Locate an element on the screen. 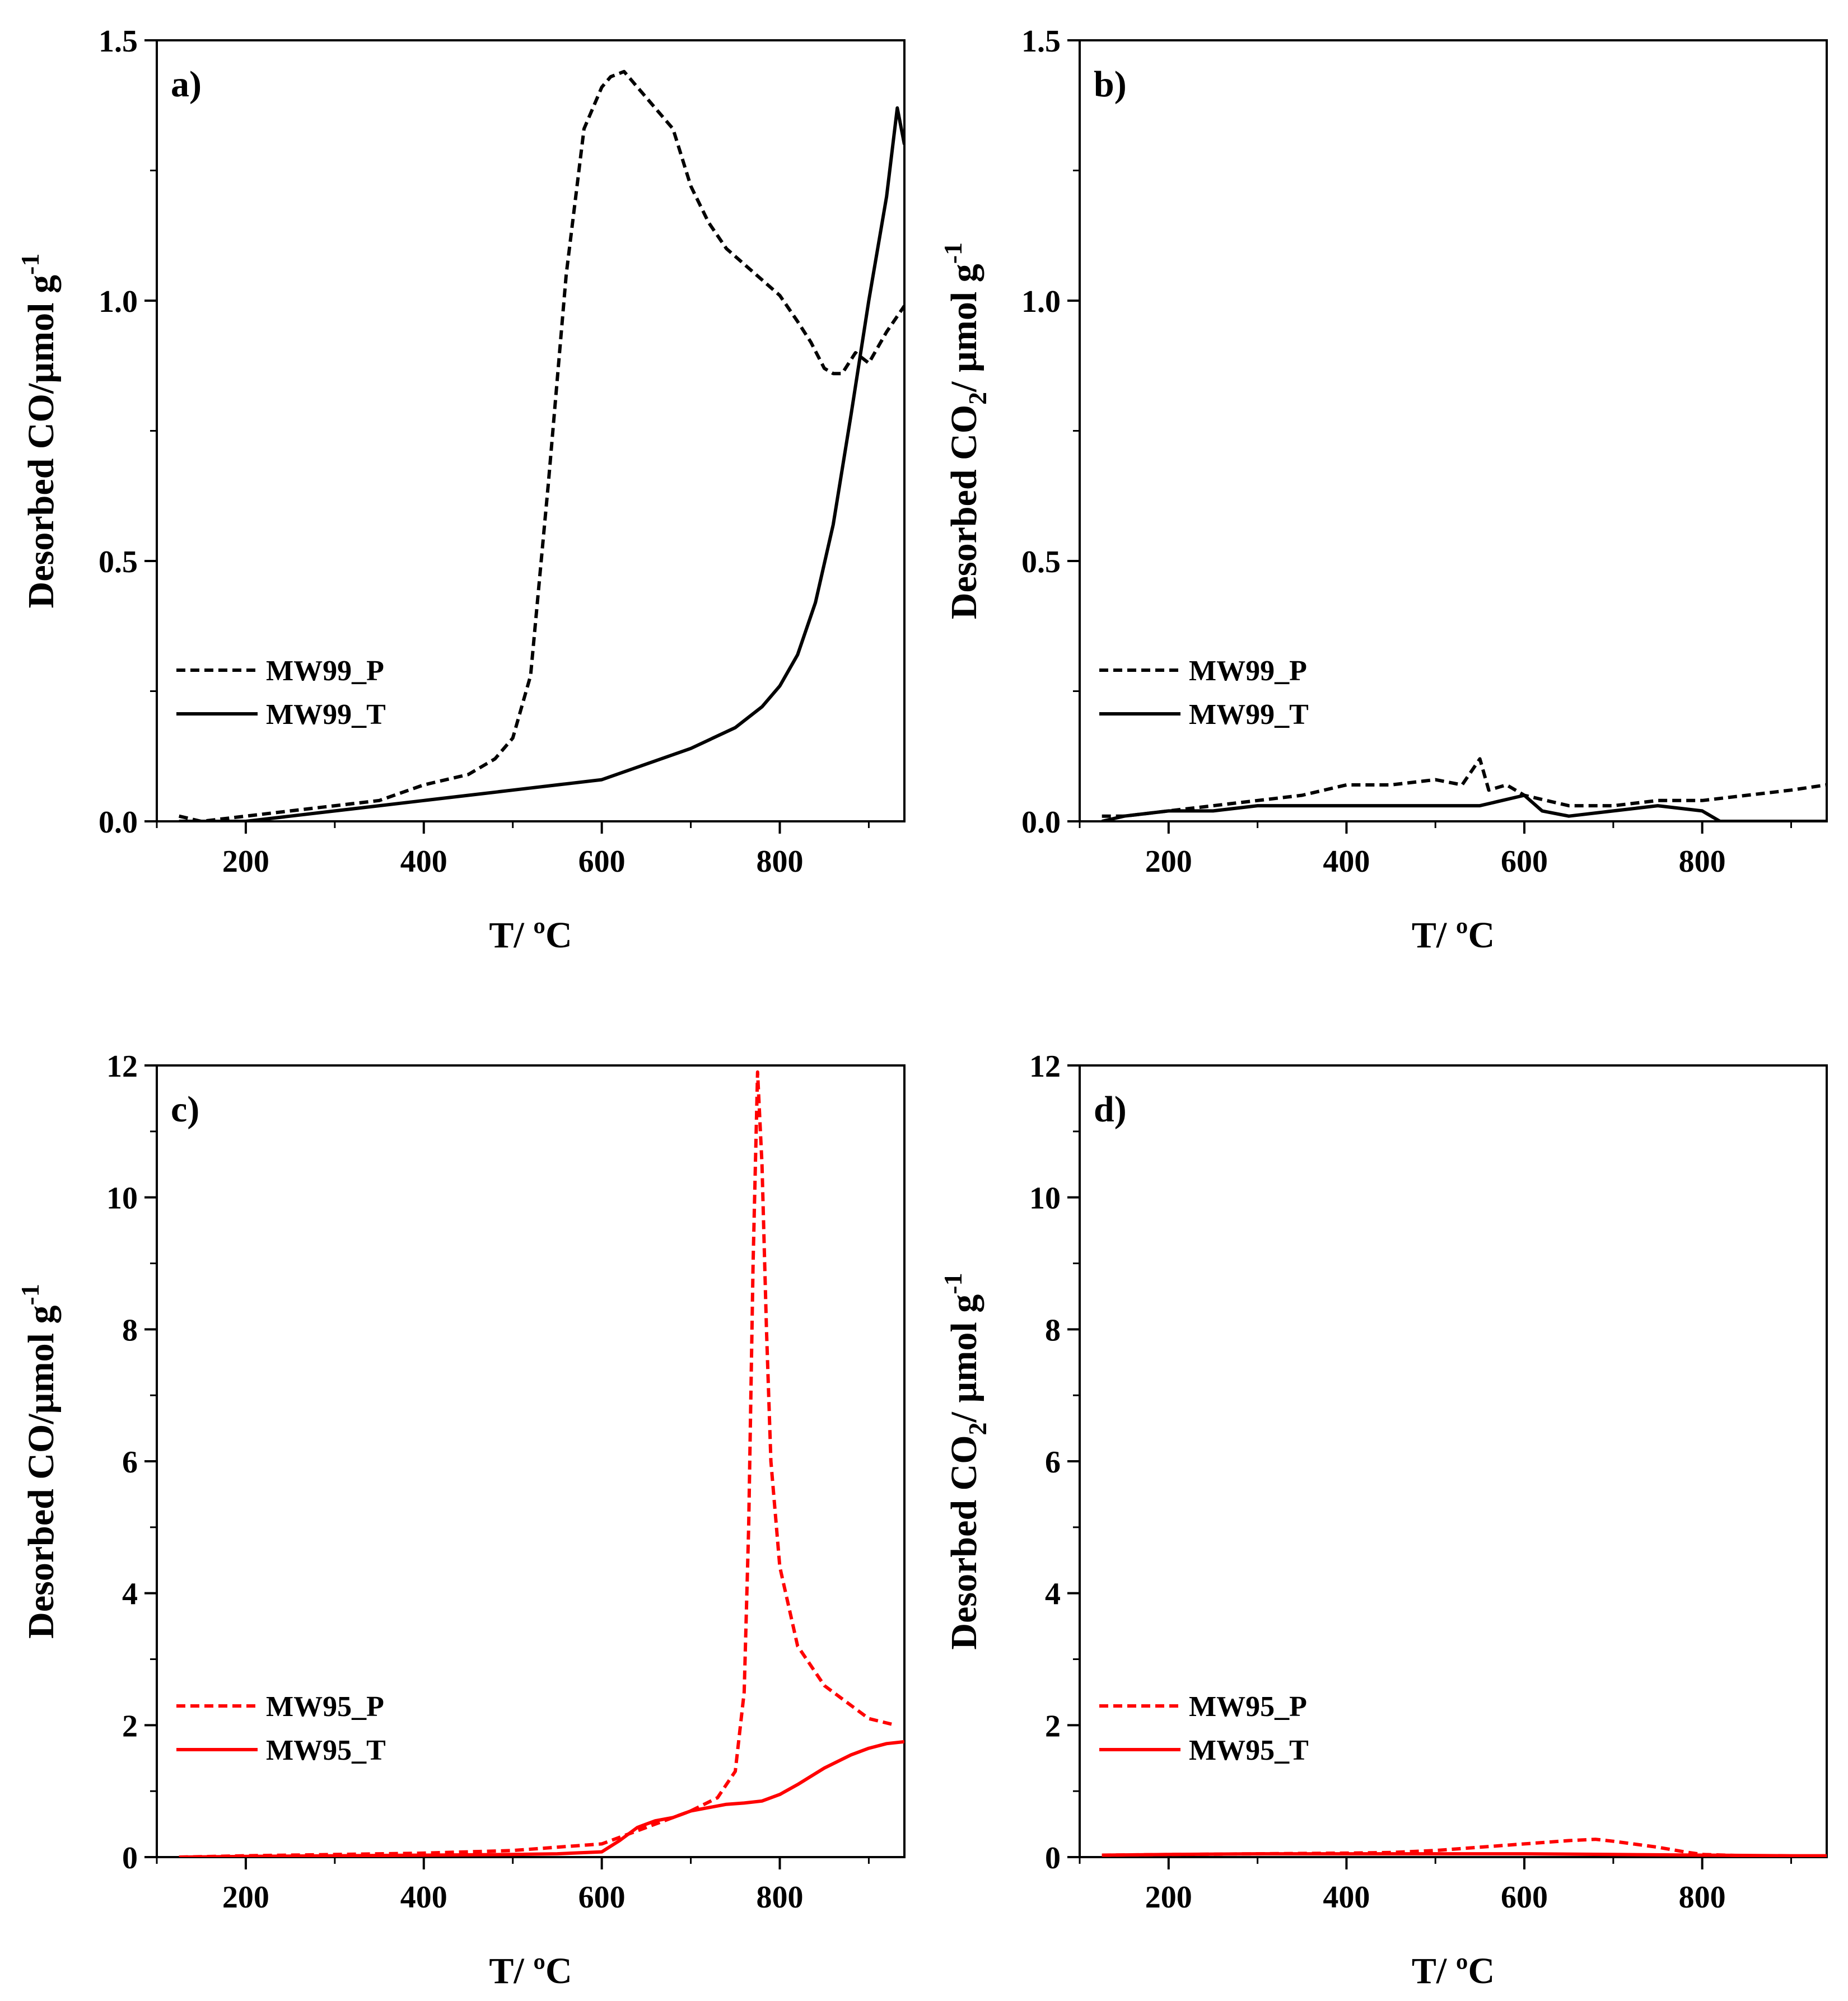 The height and width of the screenshot is (2001, 1848). panel-label: b) is located at coordinates (1111, 84).